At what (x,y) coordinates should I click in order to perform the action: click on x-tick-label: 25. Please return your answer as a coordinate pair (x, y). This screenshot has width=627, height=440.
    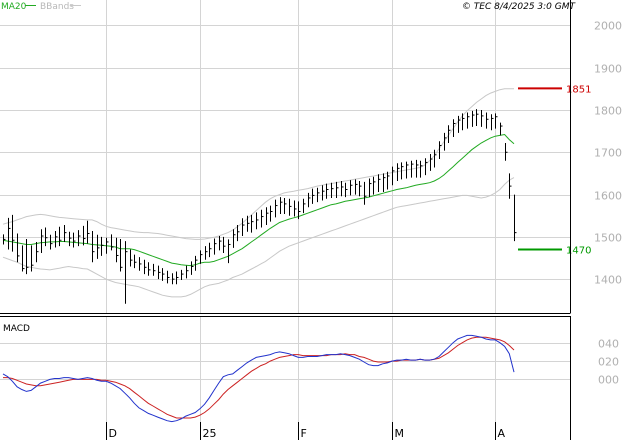
    Looking at the image, I should click on (210, 433).